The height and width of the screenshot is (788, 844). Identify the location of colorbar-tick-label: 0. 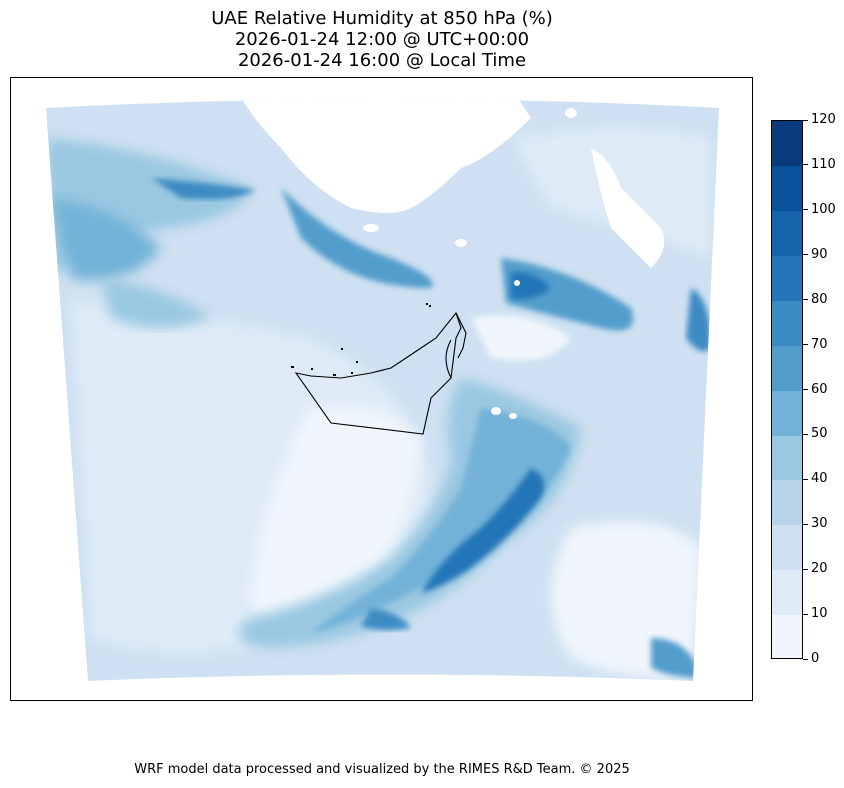
(815, 658).